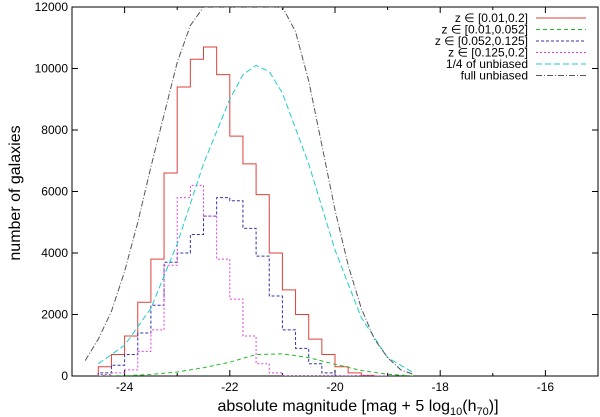 This screenshot has height=417, width=600. Describe the element at coordinates (54, 315) in the screenshot. I see `y-tick-label: 2000` at that location.